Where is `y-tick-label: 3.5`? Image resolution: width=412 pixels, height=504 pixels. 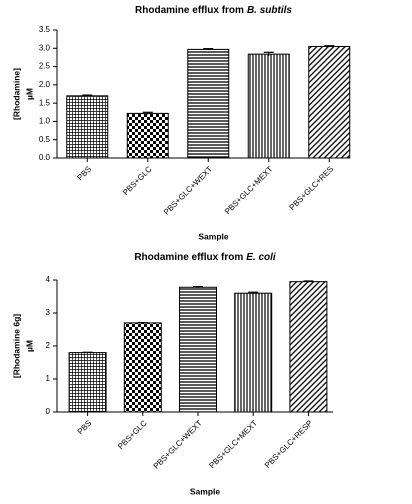
y-tick-label: 3.5 is located at coordinates (45, 29).